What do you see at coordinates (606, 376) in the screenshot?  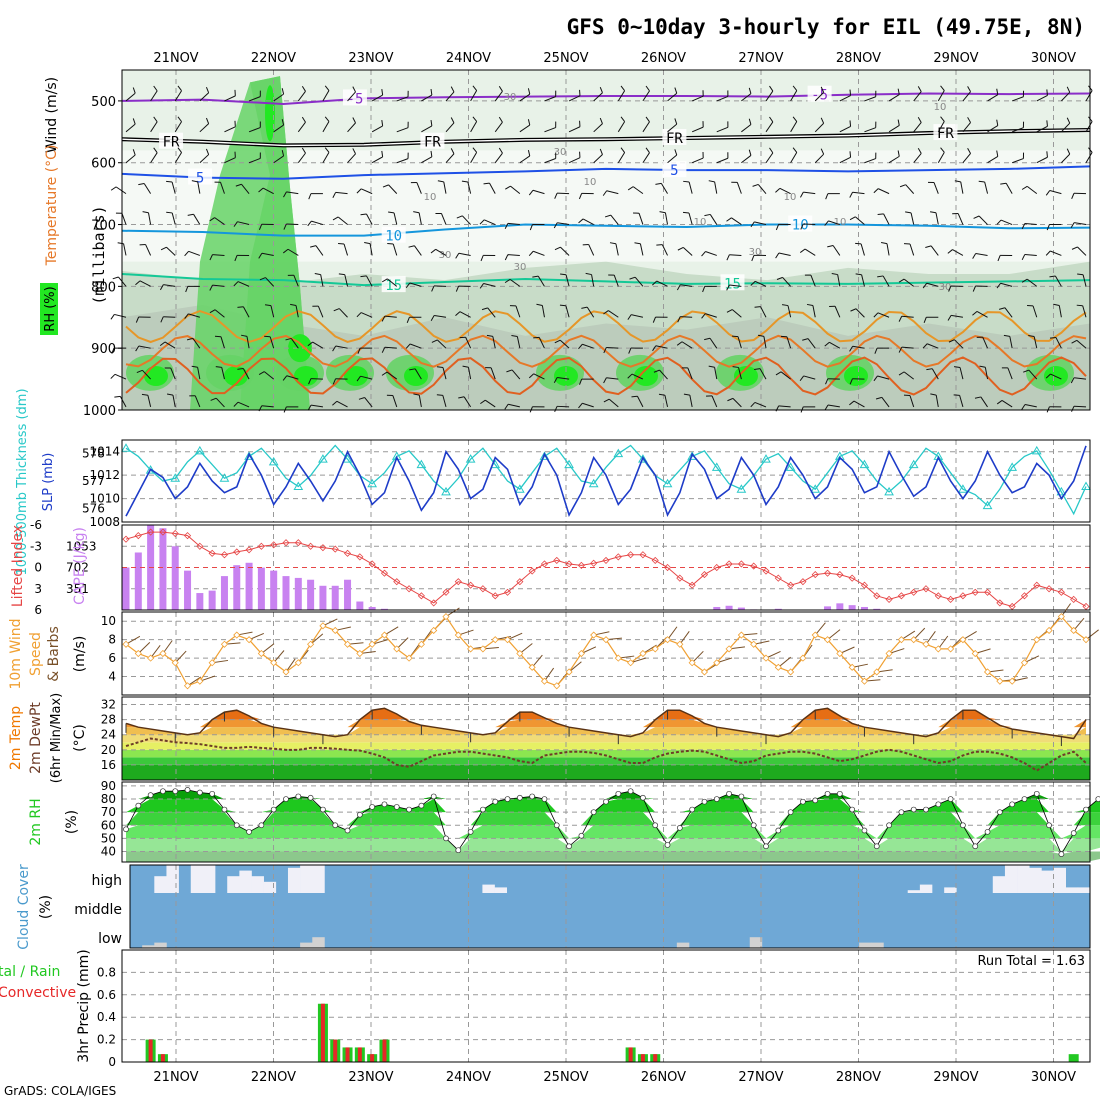 I see `temp-contour-warm` at bounding box center [606, 376].